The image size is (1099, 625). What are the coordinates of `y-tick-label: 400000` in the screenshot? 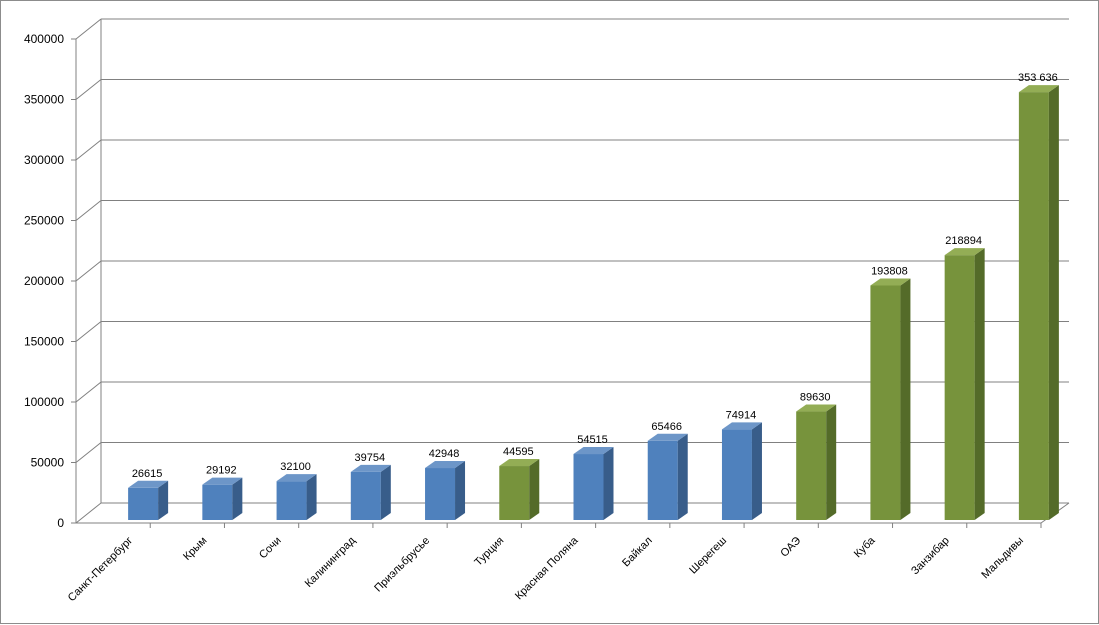 It's located at (44, 39).